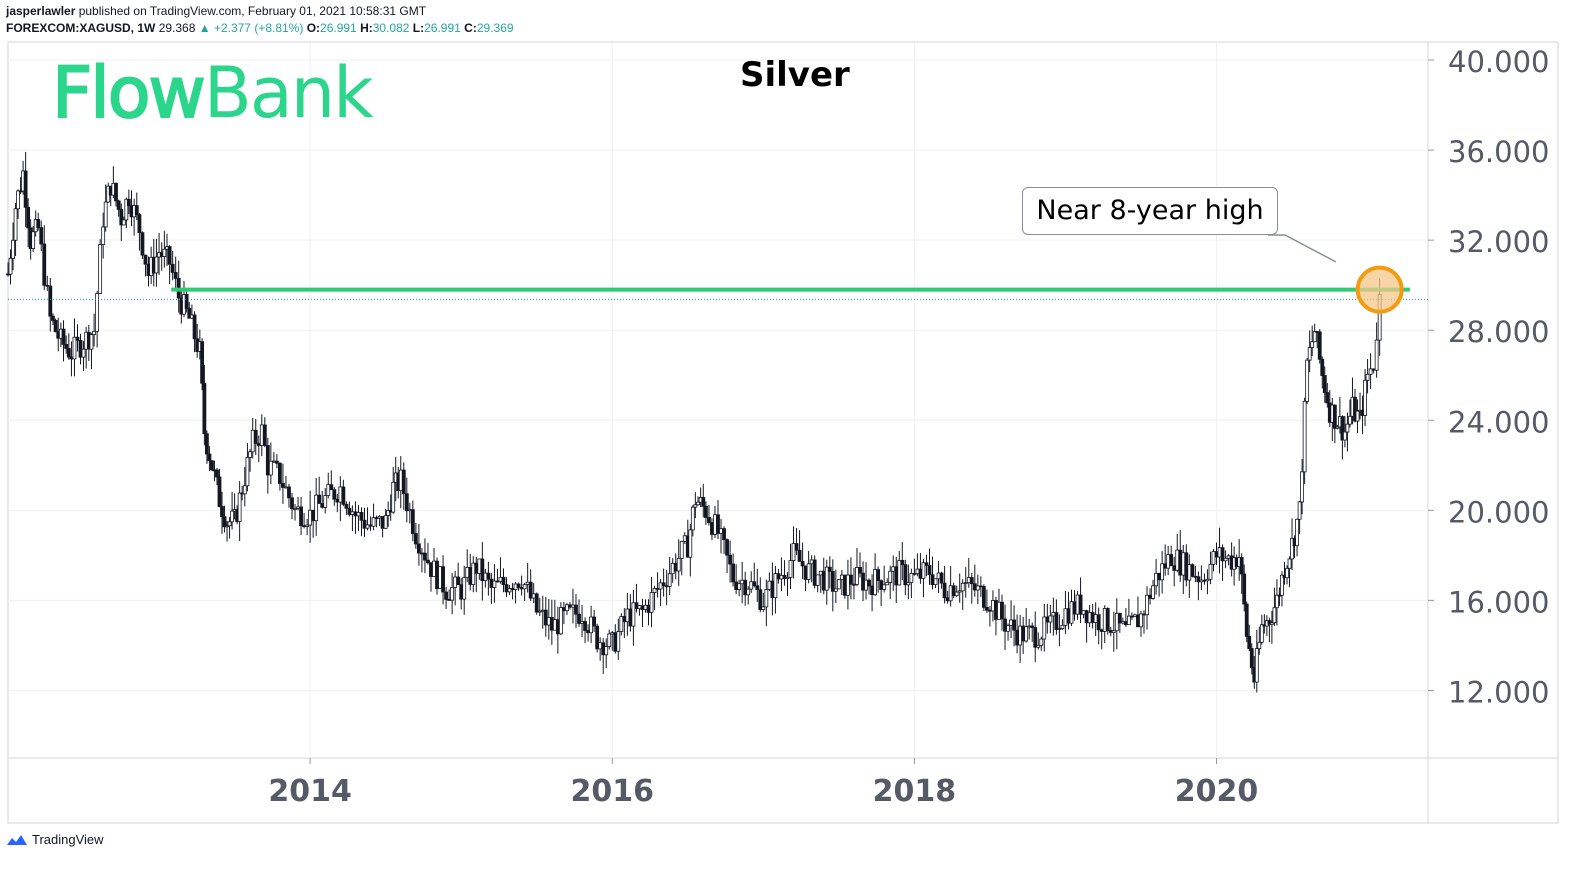  What do you see at coordinates (41, 11) in the screenshot?
I see `publisher-name: jasperlawler` at bounding box center [41, 11].